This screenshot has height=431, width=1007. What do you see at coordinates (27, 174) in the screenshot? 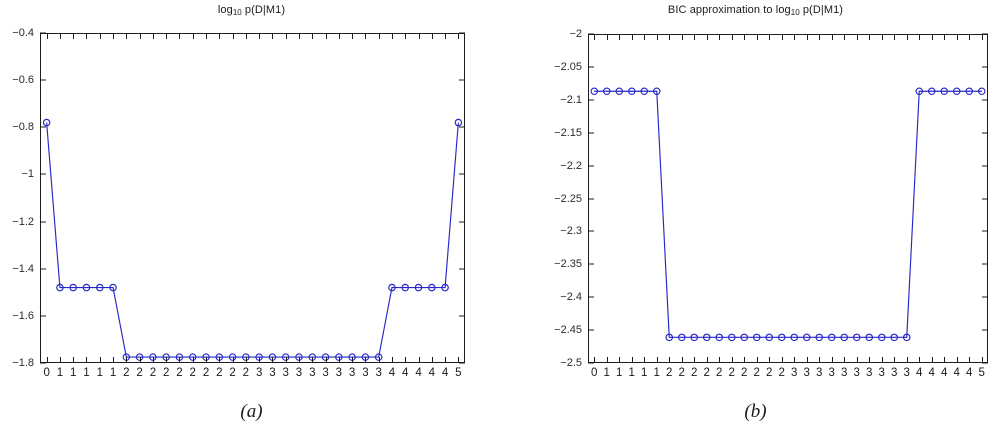
I see `y-tick-label: −1` at bounding box center [27, 174].